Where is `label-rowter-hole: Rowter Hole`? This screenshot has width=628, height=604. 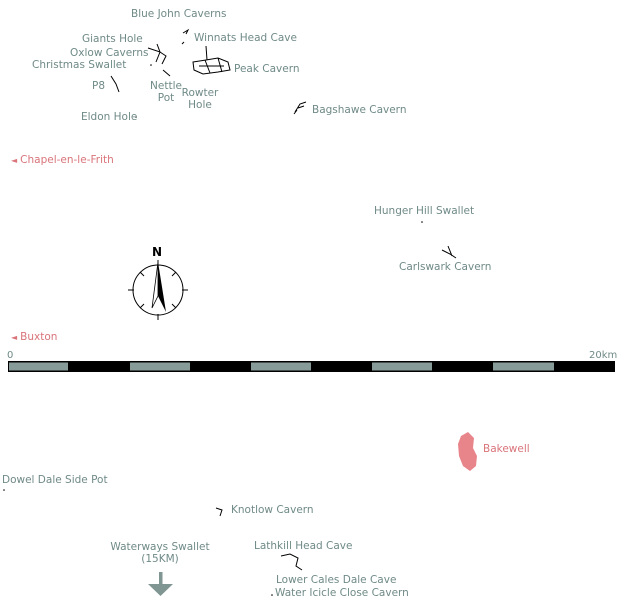 label-rowter-hole: Rowter Hole is located at coordinates (200, 99).